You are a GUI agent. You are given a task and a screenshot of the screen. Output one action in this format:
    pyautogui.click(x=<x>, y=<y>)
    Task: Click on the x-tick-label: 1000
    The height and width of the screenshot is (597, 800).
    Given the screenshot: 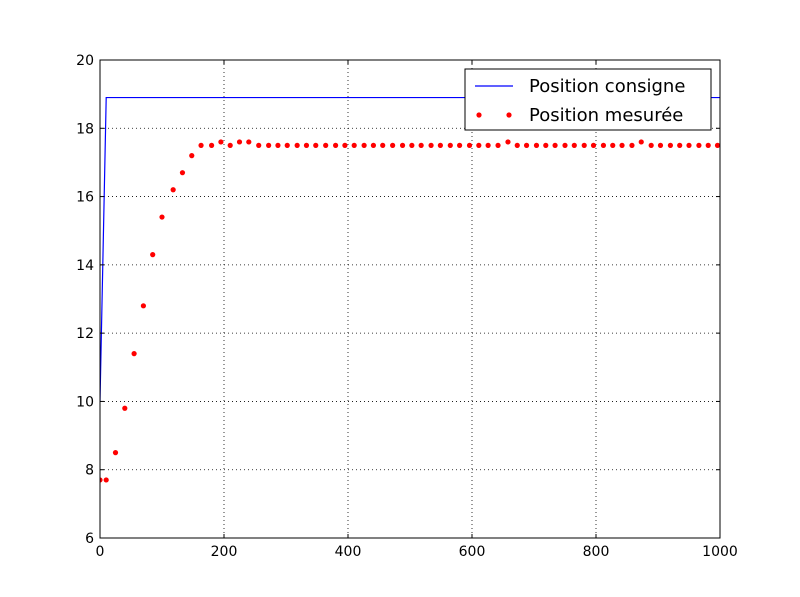 What is the action you would take?
    pyautogui.click(x=720, y=552)
    